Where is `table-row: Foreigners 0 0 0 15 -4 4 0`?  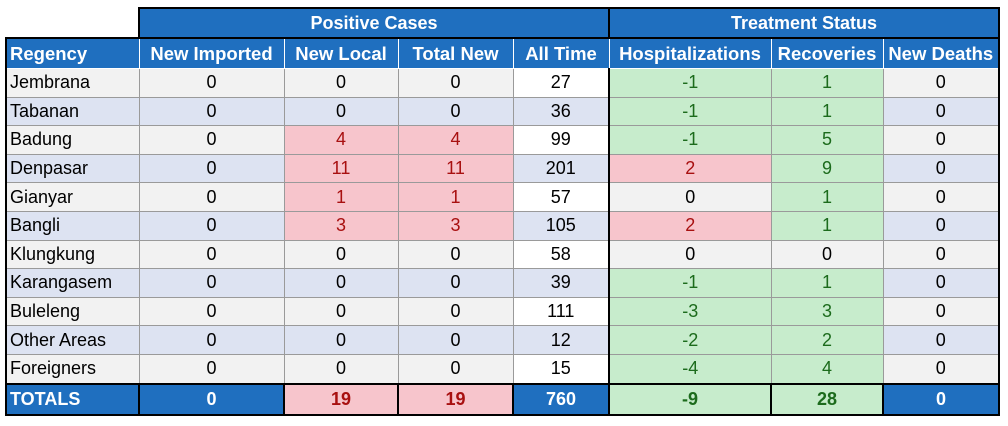
table-row: Foreigners 0 0 0 15 -4 4 0 is located at coordinates (502, 369).